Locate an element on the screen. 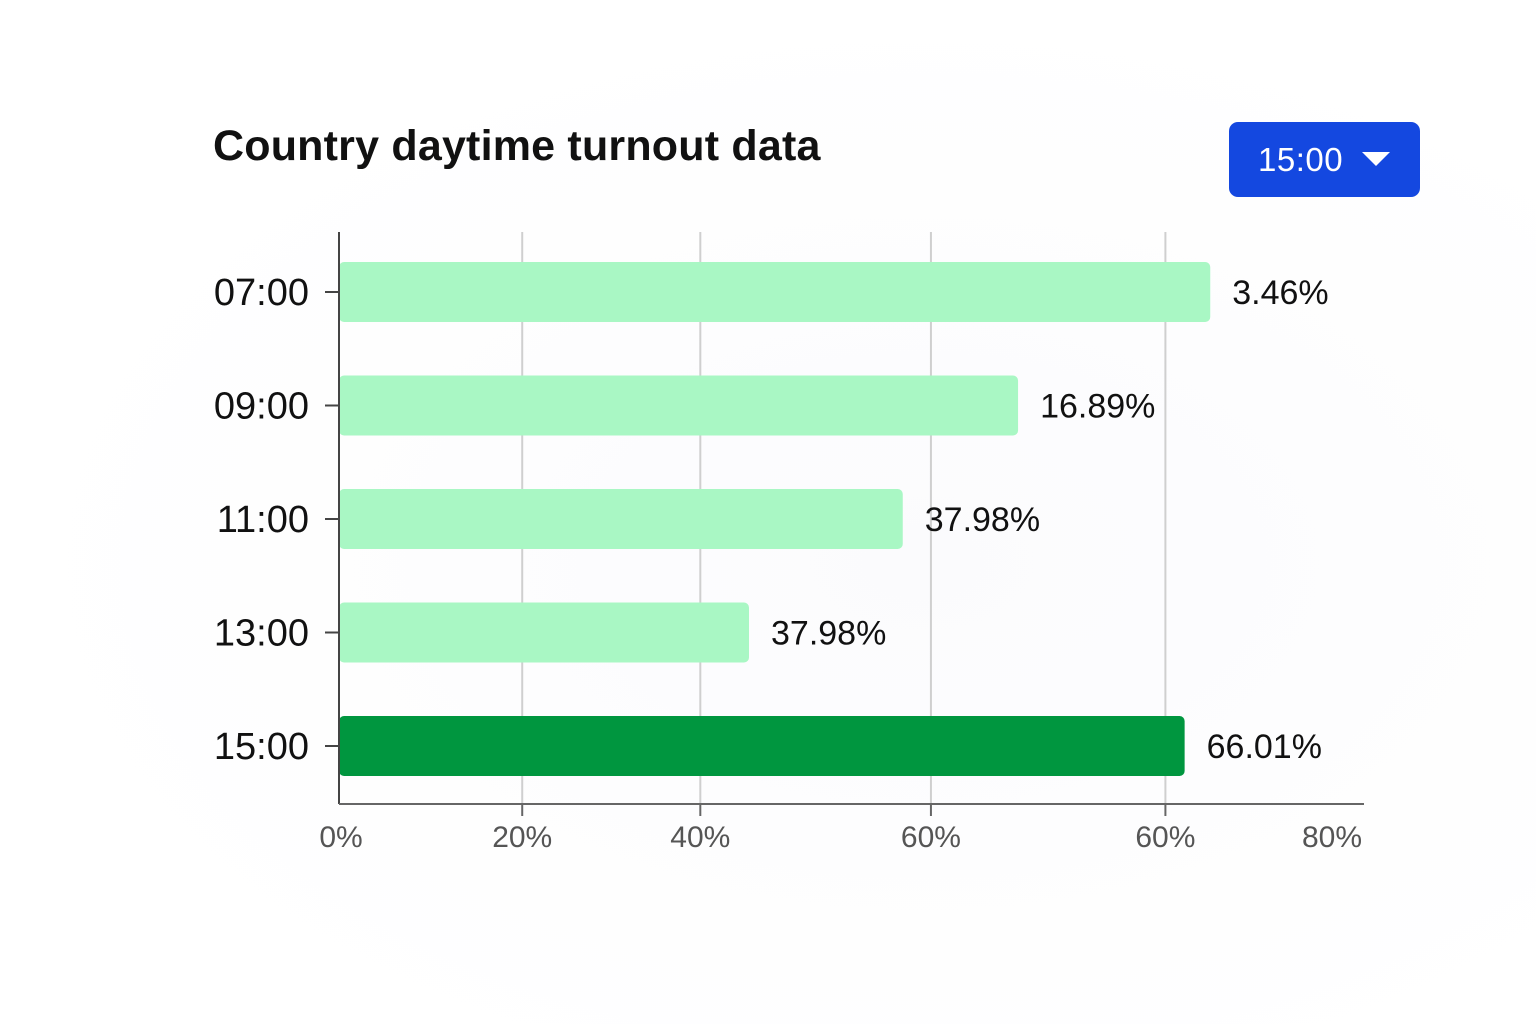  category-label: 07:00 is located at coordinates (261, 293).